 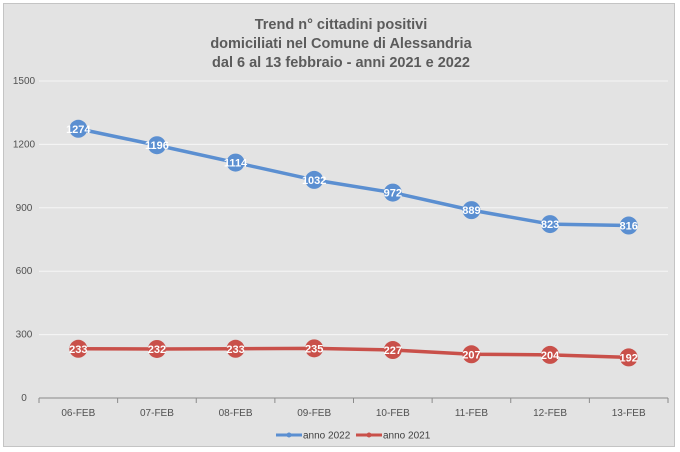 I want to click on data-label: 1114, so click(x=236, y=164).